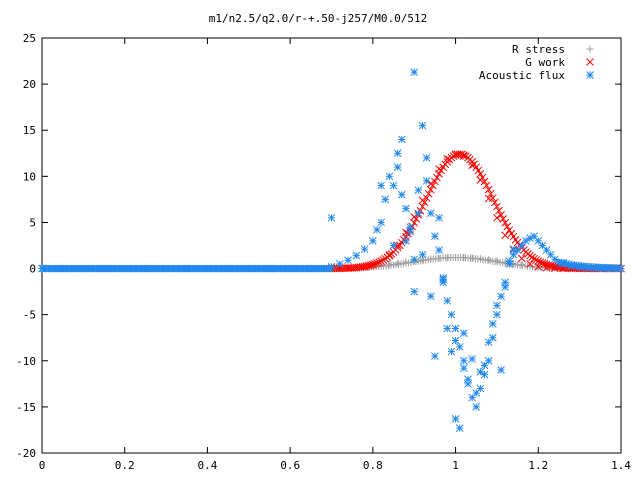  I want to click on x-tick-label: 0, so click(42, 465).